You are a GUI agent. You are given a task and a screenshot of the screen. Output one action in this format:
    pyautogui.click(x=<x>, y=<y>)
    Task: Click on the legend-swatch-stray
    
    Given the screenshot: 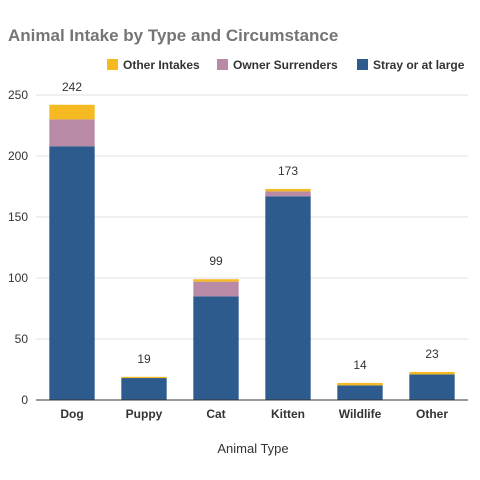 What is the action you would take?
    pyautogui.click(x=362, y=64)
    